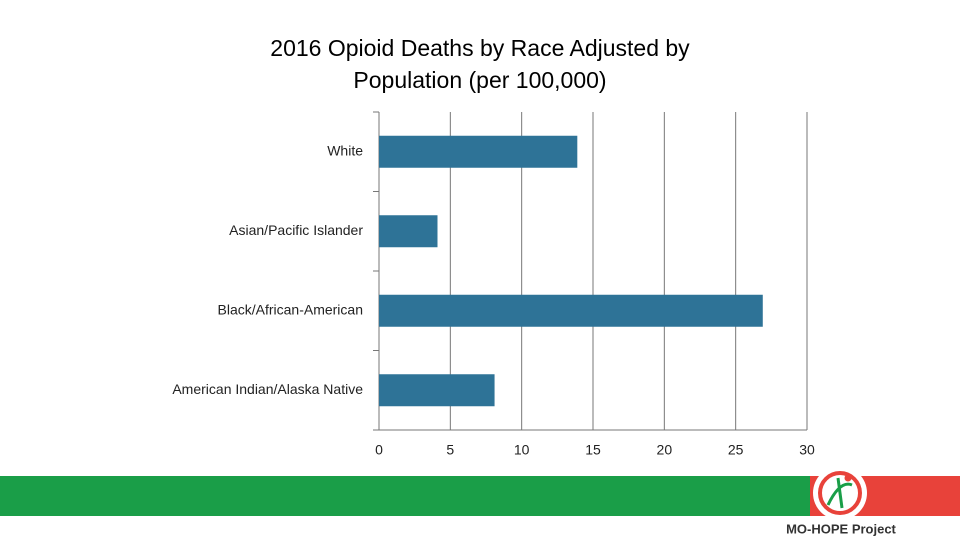 This screenshot has width=960, height=540. What do you see at coordinates (841, 528) in the screenshot?
I see `brand: MO-HOPE Project` at bounding box center [841, 528].